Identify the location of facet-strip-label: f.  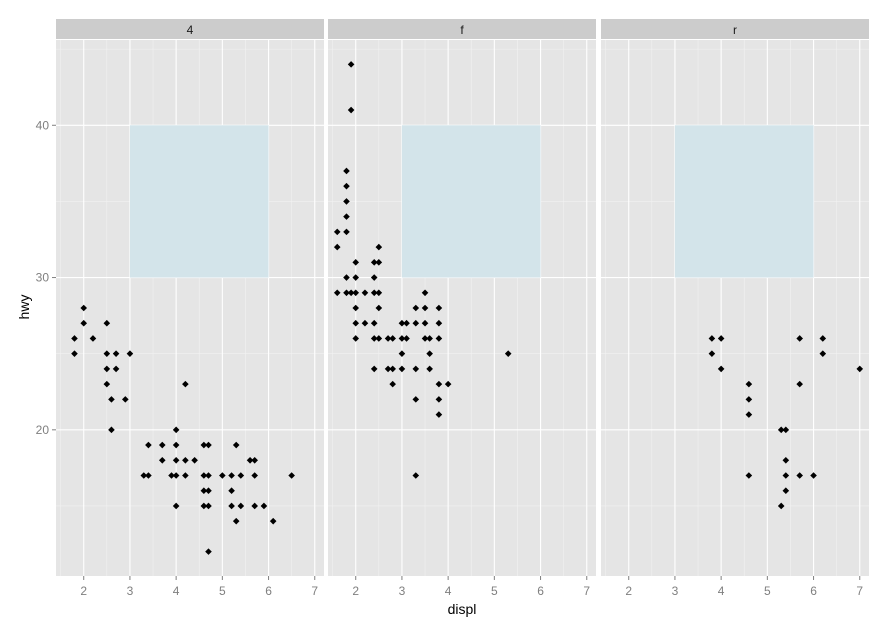
(462, 30).